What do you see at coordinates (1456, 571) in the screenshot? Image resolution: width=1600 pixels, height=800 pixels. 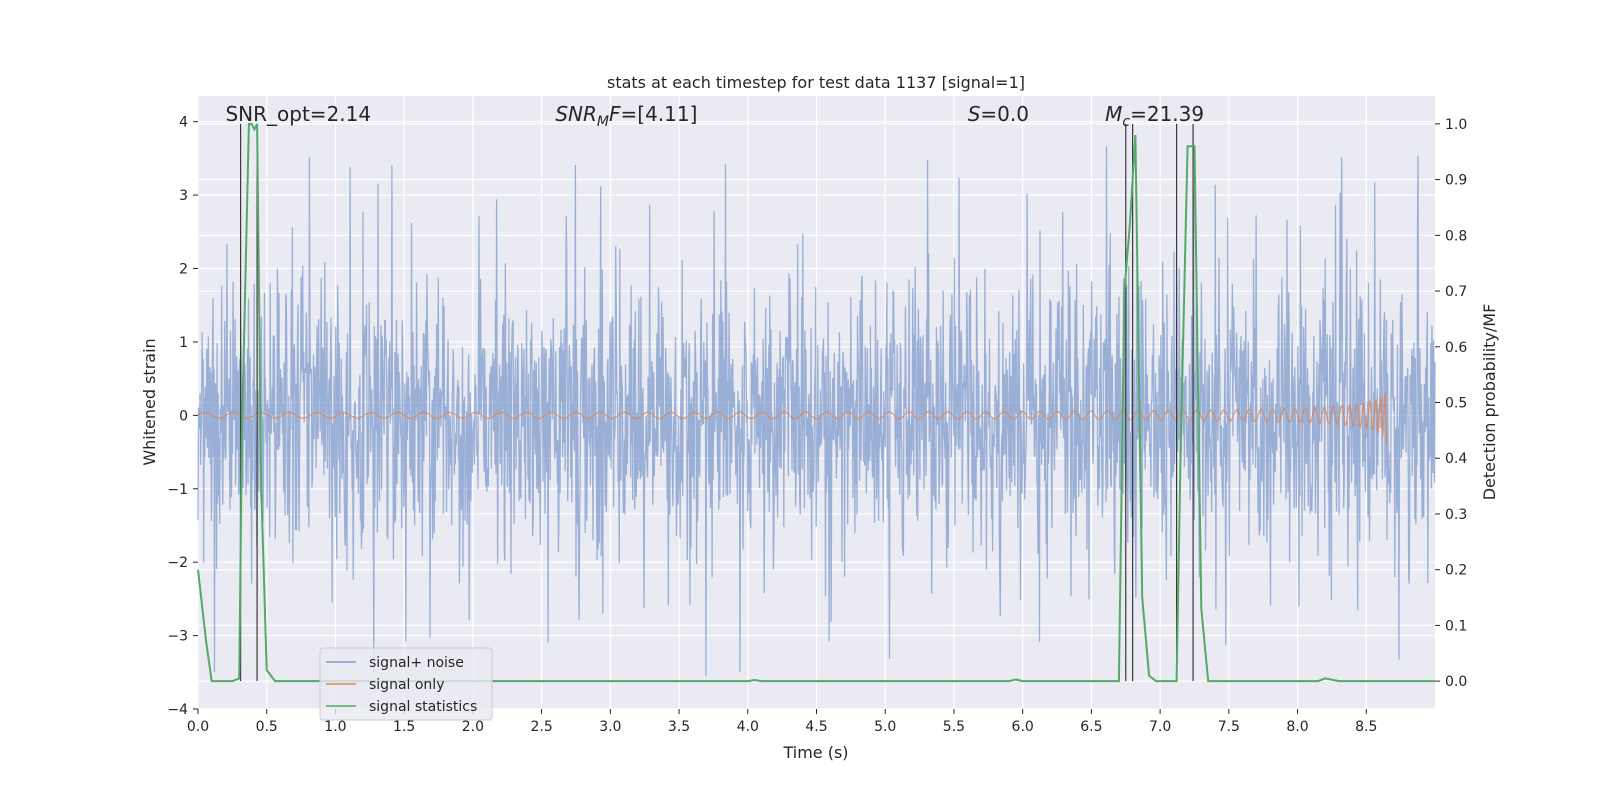 I see `y2-tick-label: 0.2` at bounding box center [1456, 571].